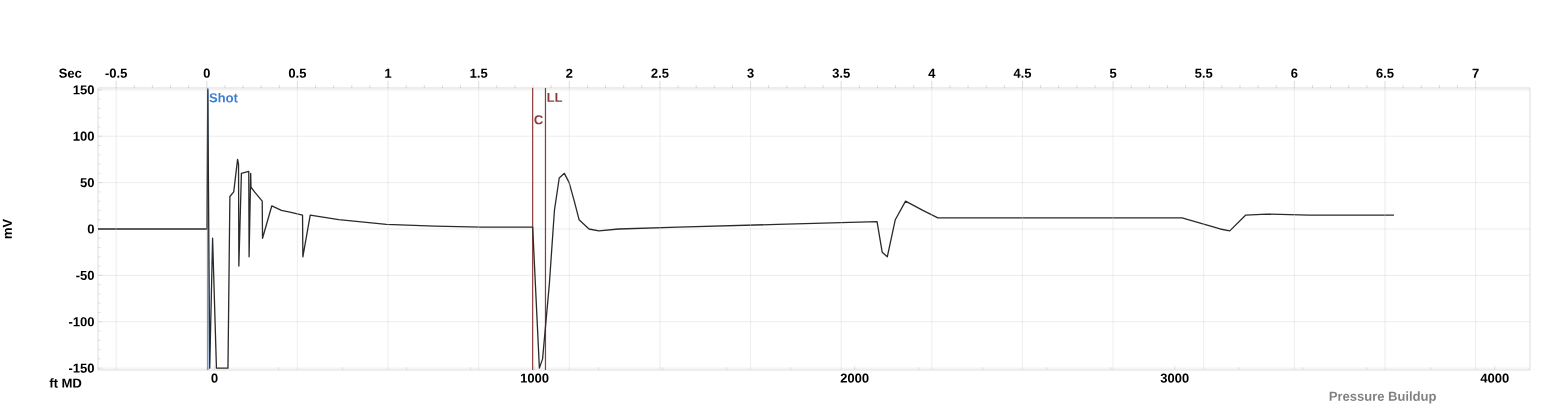 The width and height of the screenshot is (1542, 409). I want to click on x2-tick-label: 0, so click(206, 73).